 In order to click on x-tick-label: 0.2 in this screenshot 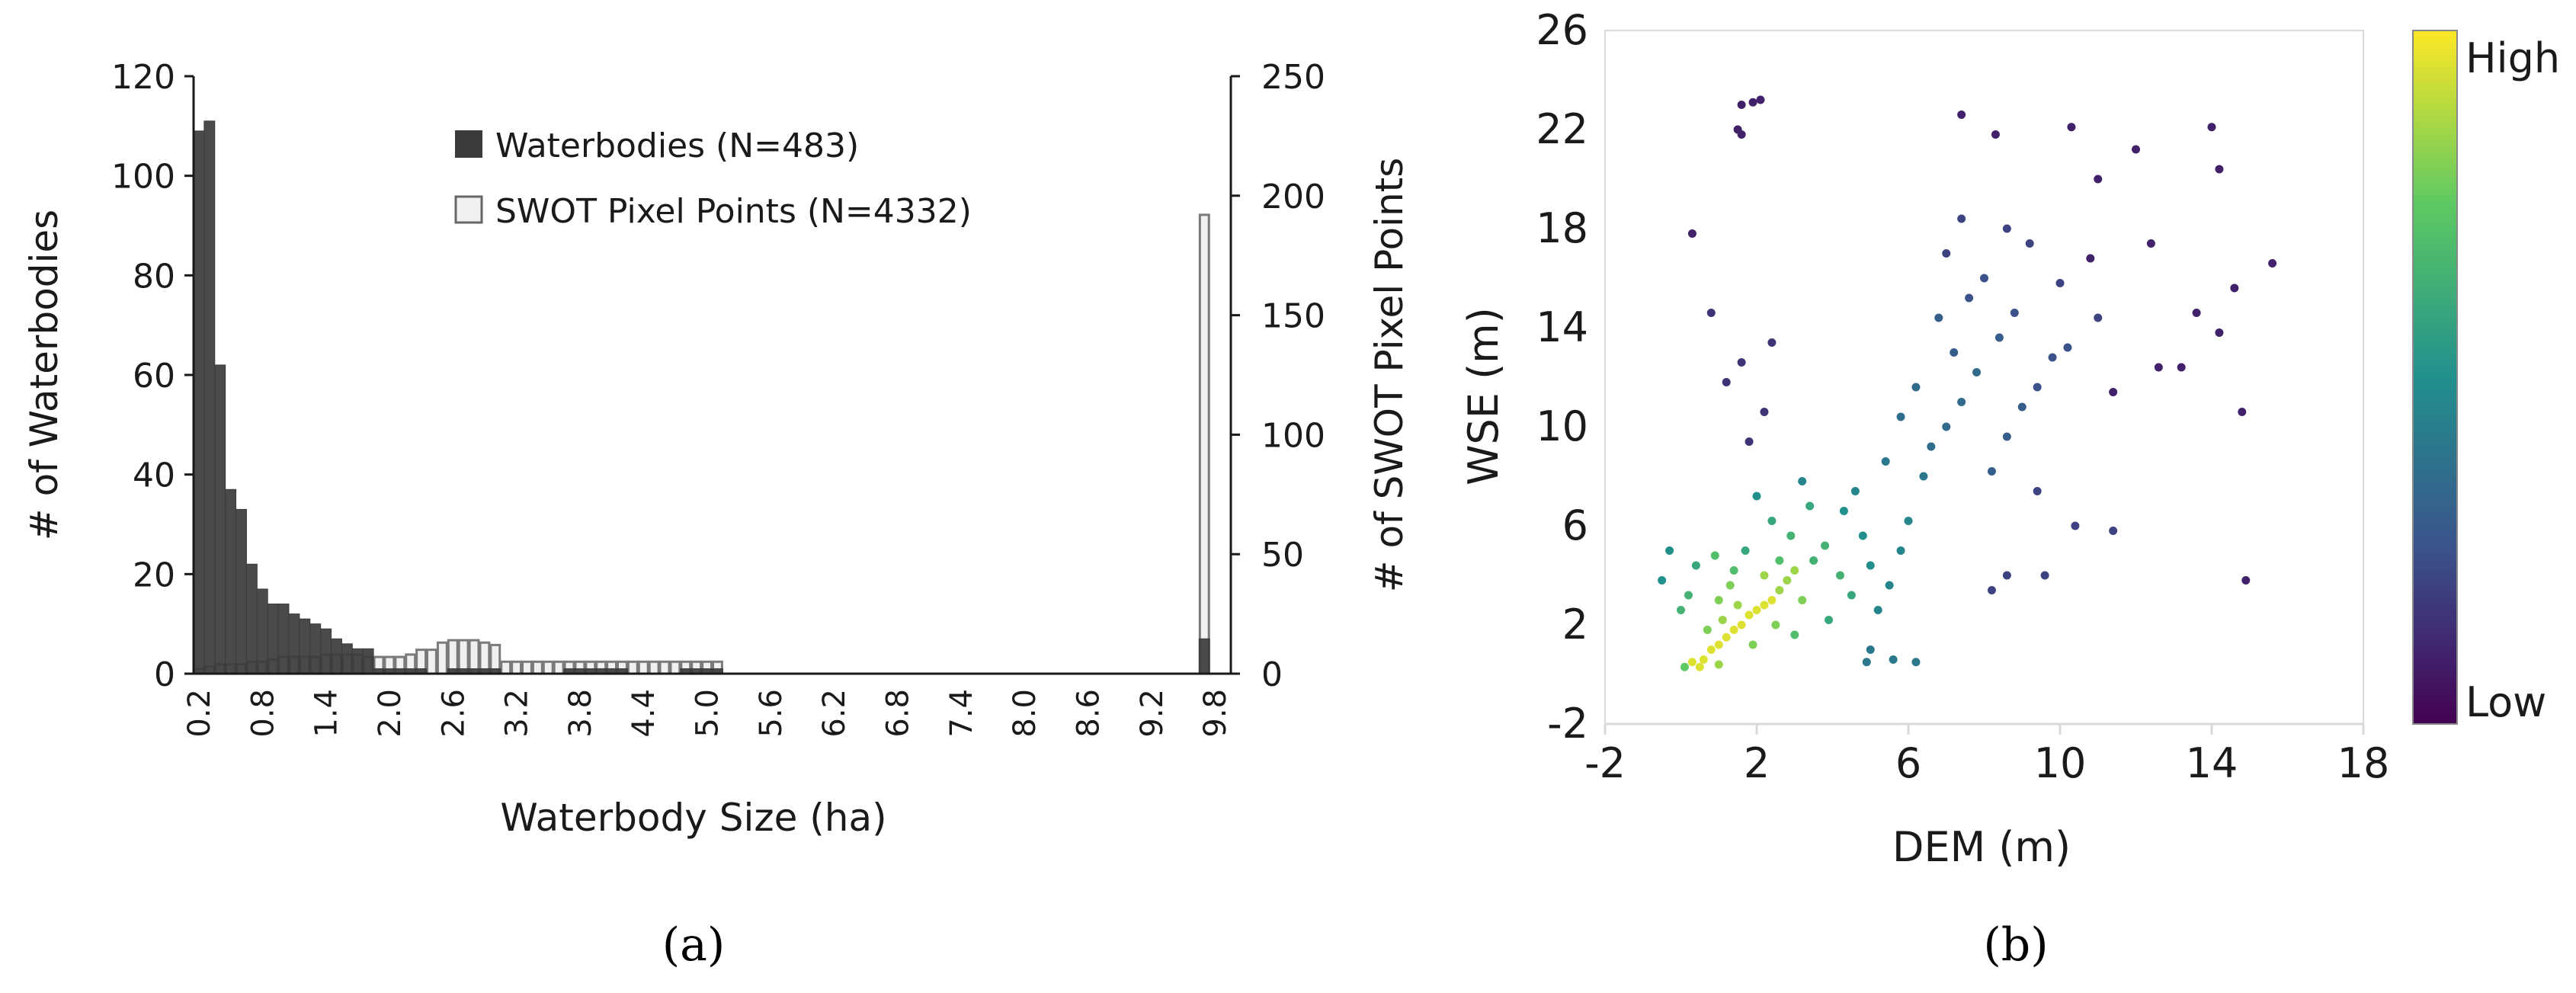, I will do `click(199, 713)`.